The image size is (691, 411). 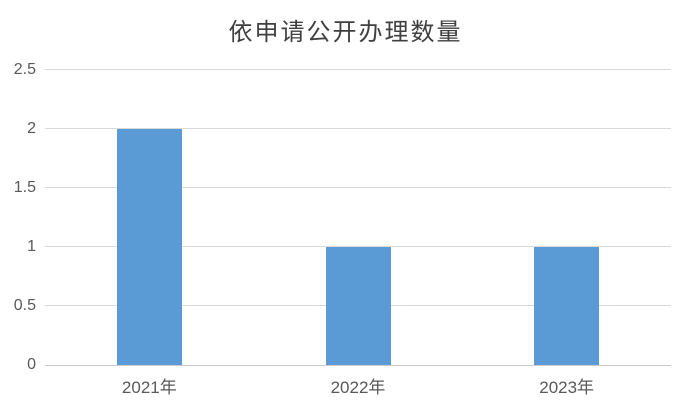 What do you see at coordinates (24, 69) in the screenshot?
I see `y-axis-tick-label: 2.5` at bounding box center [24, 69].